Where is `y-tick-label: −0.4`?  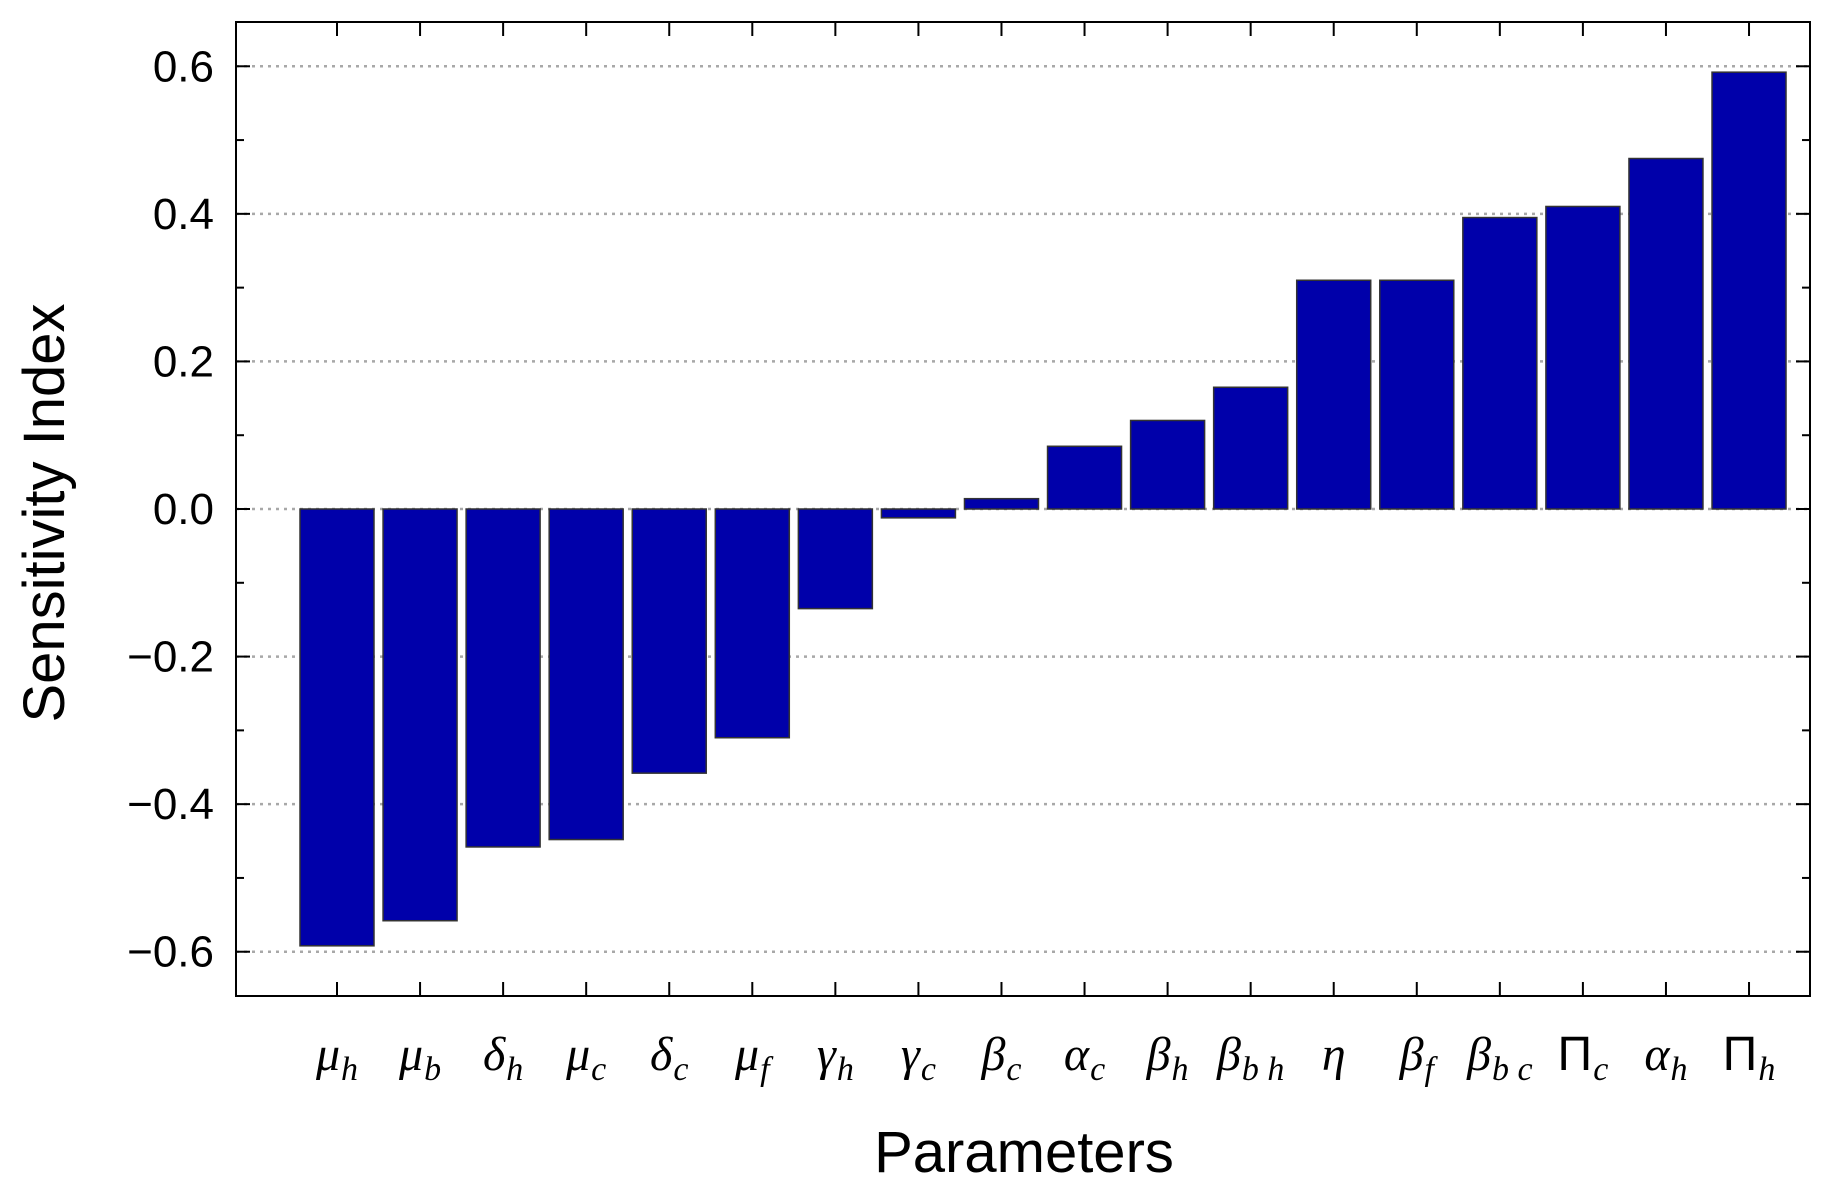
y-tick-label: −0.4 is located at coordinates (170, 804).